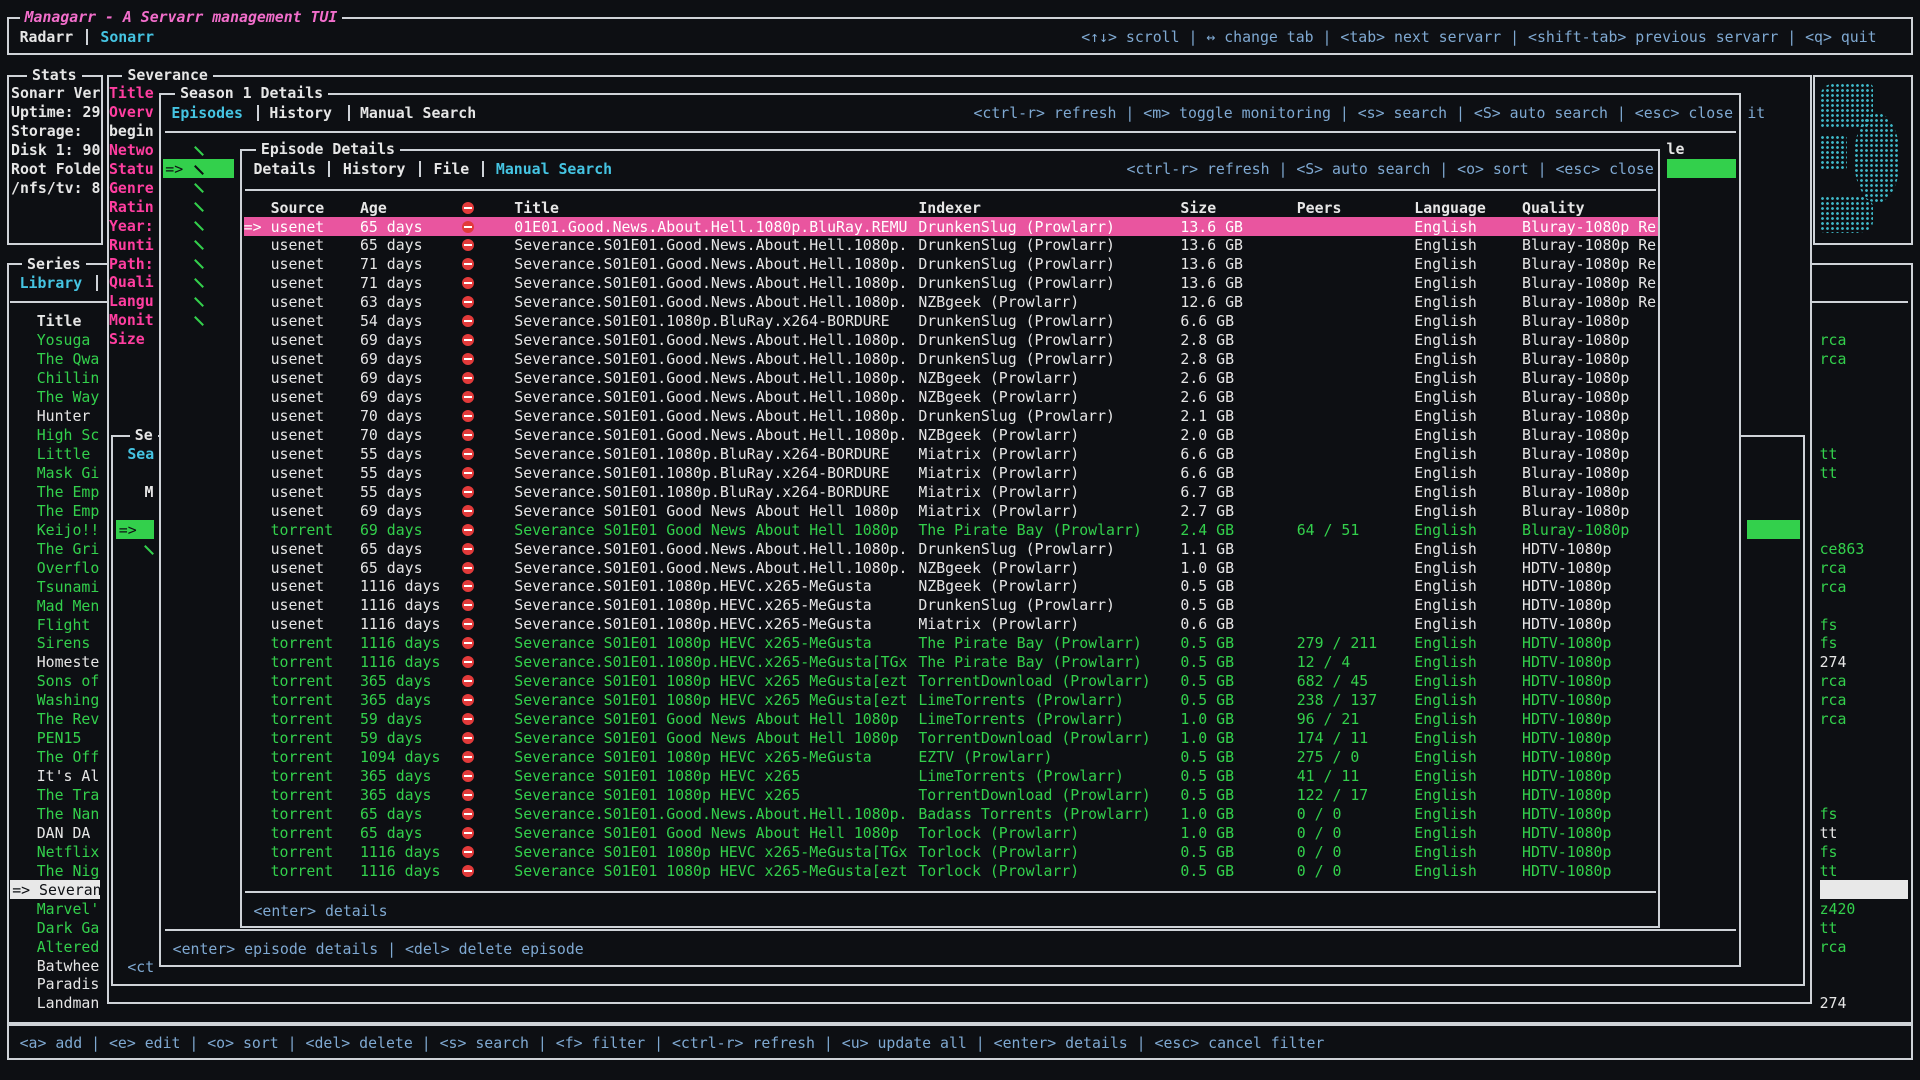 The width and height of the screenshot is (1920, 1080). Describe the element at coordinates (68, 397) in the screenshot. I see `series-title: The Way` at that location.